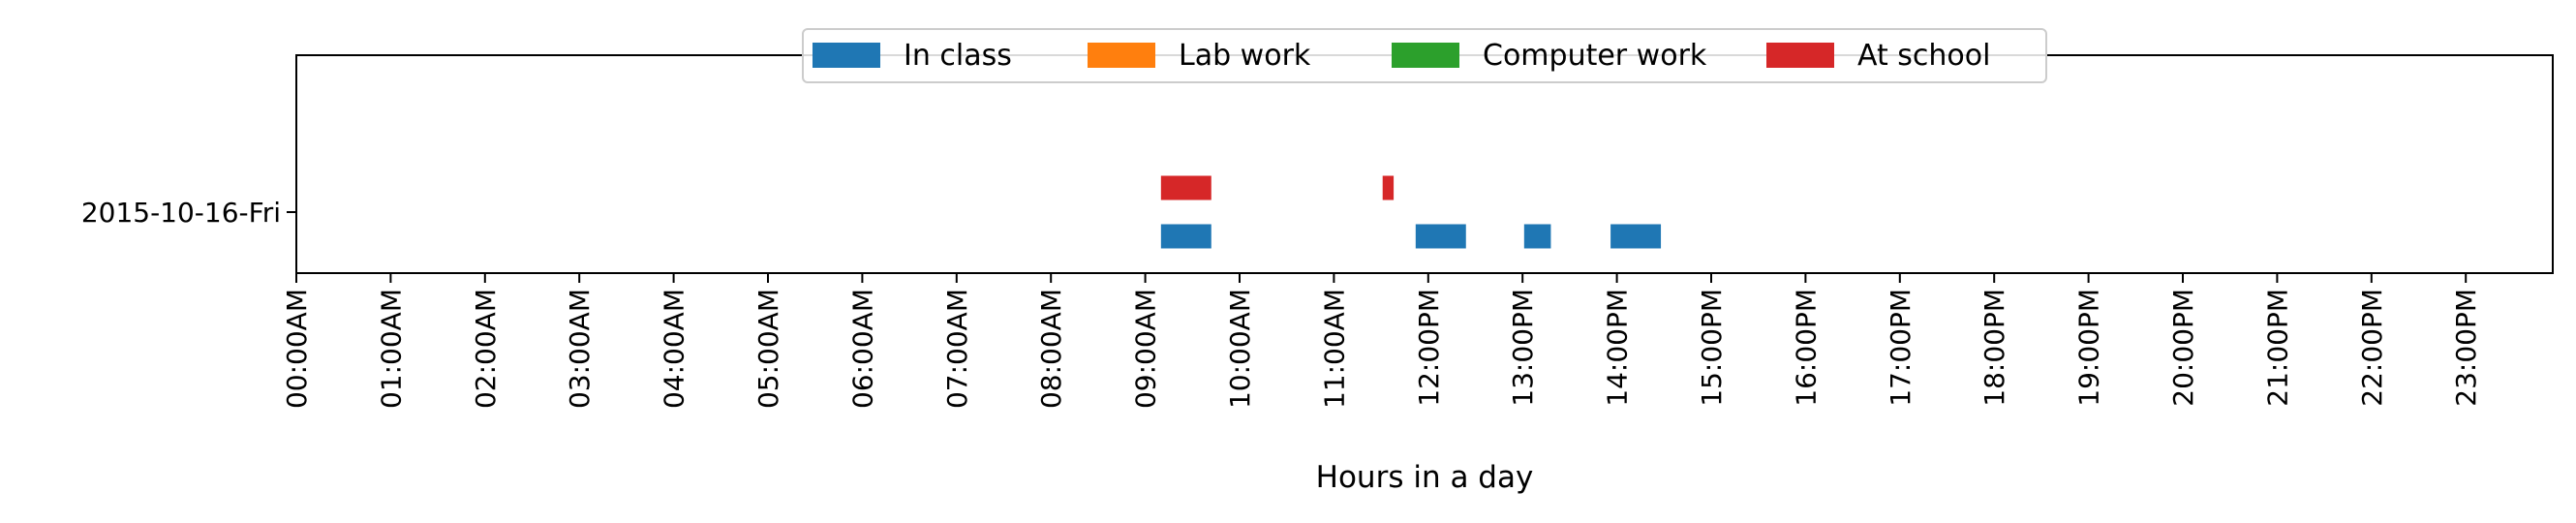 The height and width of the screenshot is (523, 2576). Describe the element at coordinates (1245, 56) in the screenshot. I see `legend-label: Lab work` at that location.